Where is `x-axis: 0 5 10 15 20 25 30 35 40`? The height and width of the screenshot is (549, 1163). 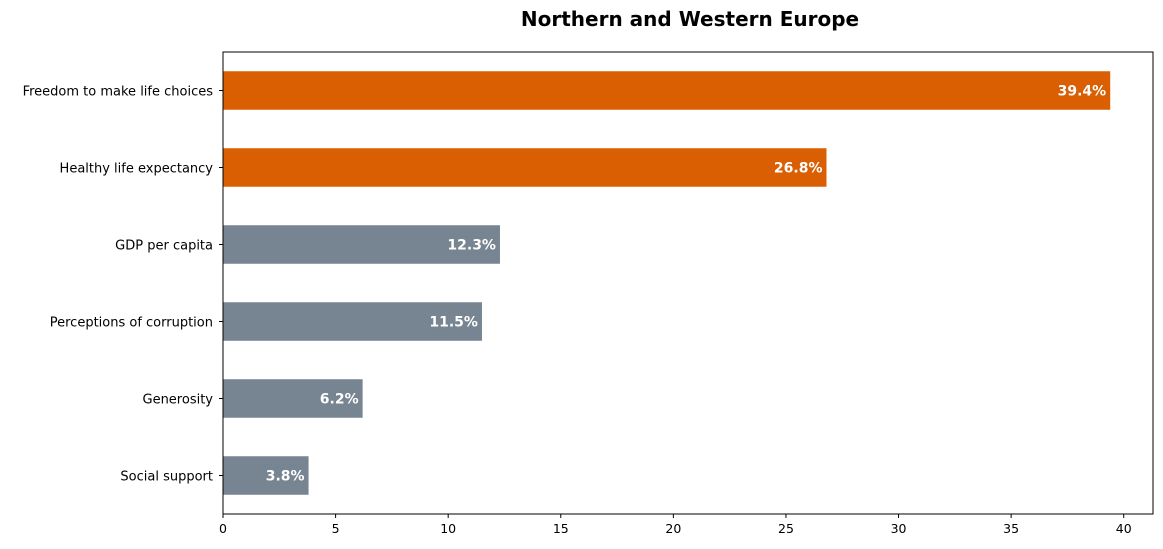
x-axis: 0 5 10 15 20 25 30 35 40 is located at coordinates (675, 525).